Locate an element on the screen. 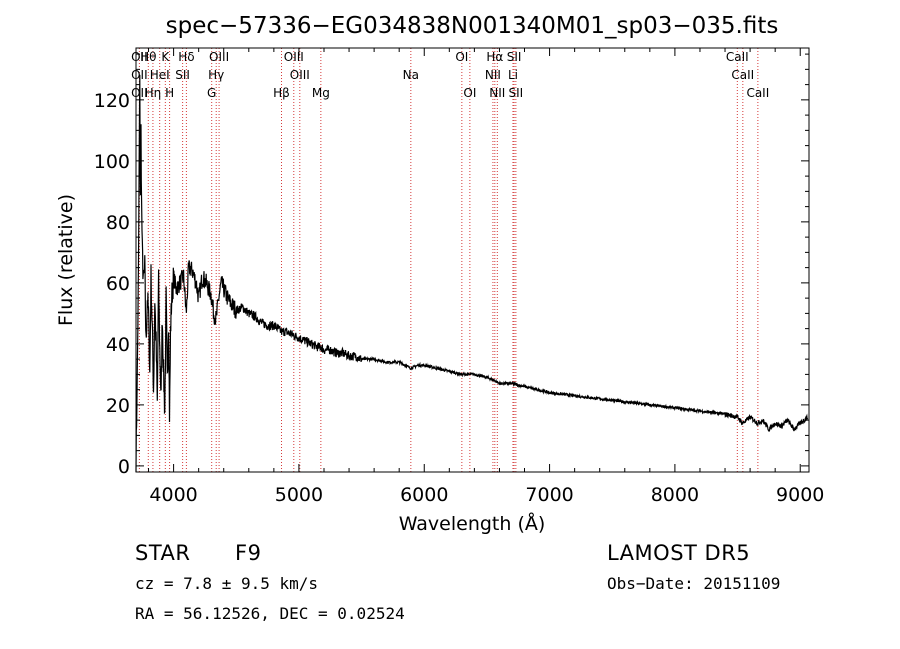  spectral-line-label: Hδ is located at coordinates (186, 57).